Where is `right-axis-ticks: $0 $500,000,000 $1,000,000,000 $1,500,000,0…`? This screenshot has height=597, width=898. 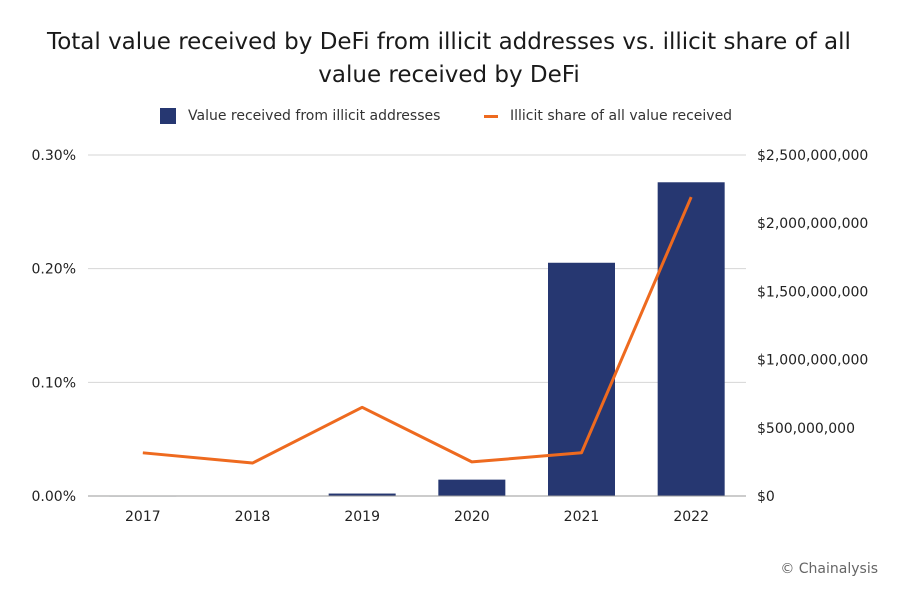
right-axis-ticks: $0 $500,000,000 $1,000,000,000 $1,500,000,0… is located at coordinates (812, 326).